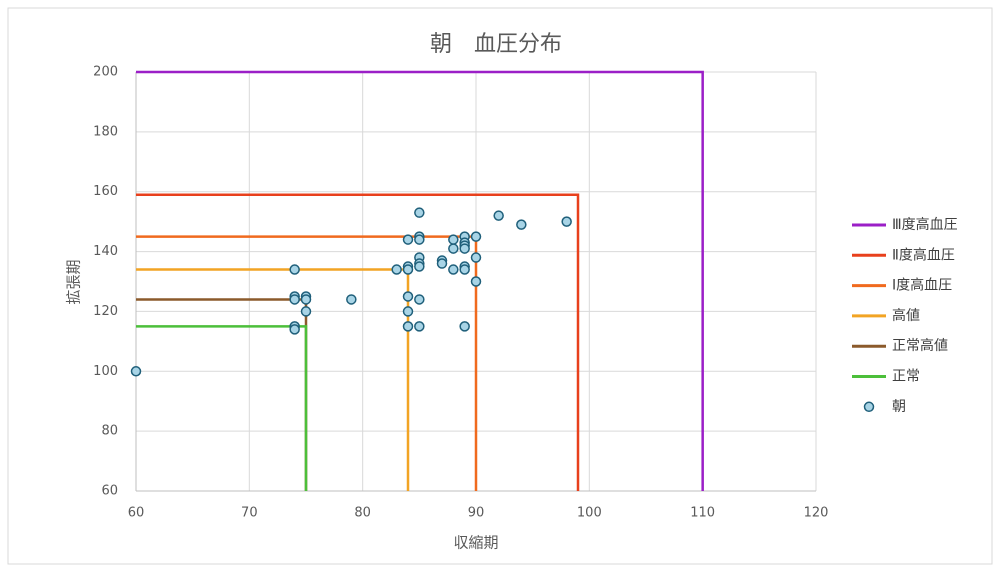 This screenshot has height=572, width=1000. I want to click on x-tick-label: 110, so click(702, 513).